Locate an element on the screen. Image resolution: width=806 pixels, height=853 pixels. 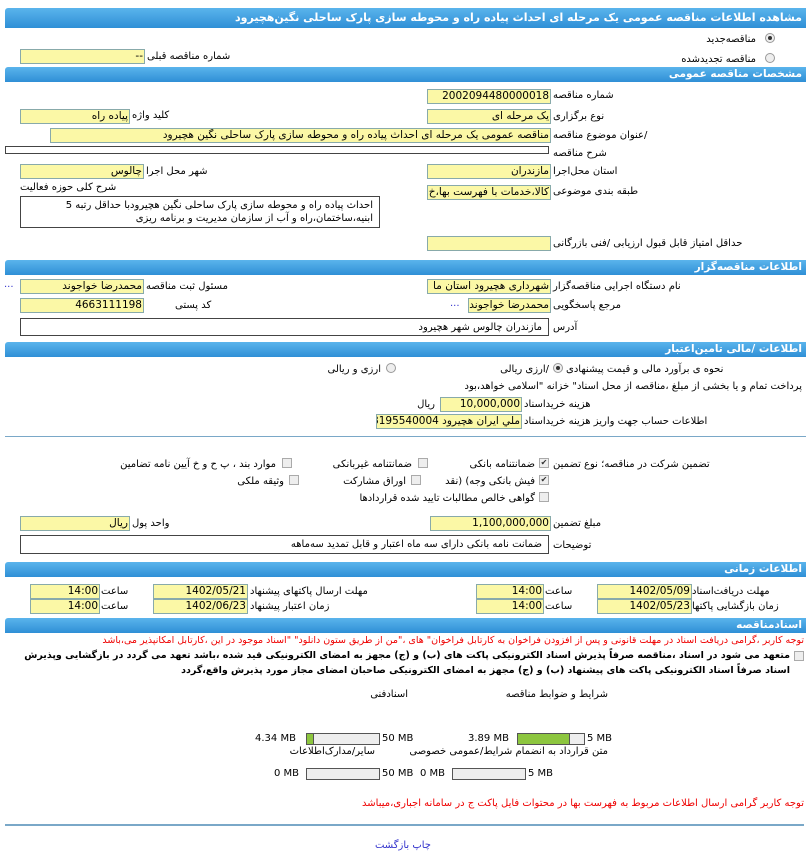
validity-time-field: 14:00 is located at coordinates (65, 606).